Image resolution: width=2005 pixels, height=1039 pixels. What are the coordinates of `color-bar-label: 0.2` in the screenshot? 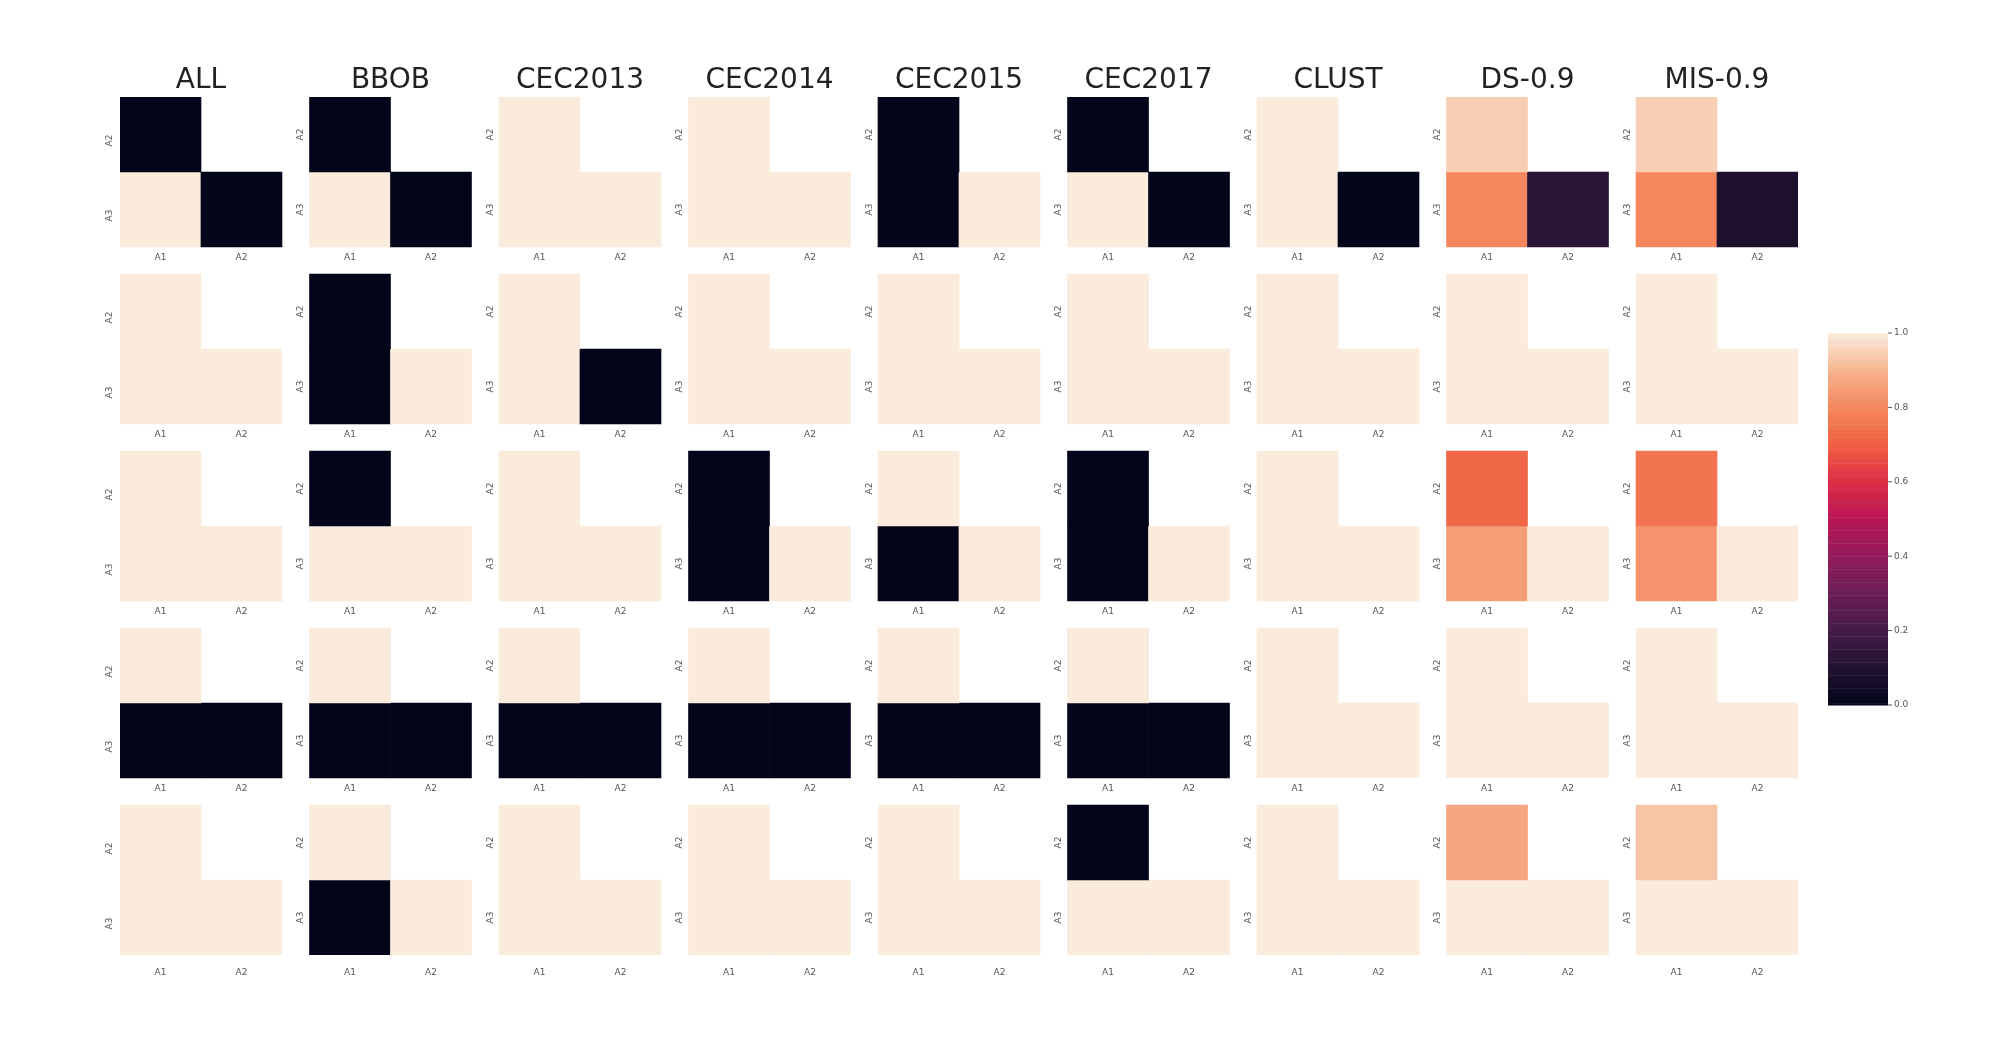 It's located at (1901, 629).